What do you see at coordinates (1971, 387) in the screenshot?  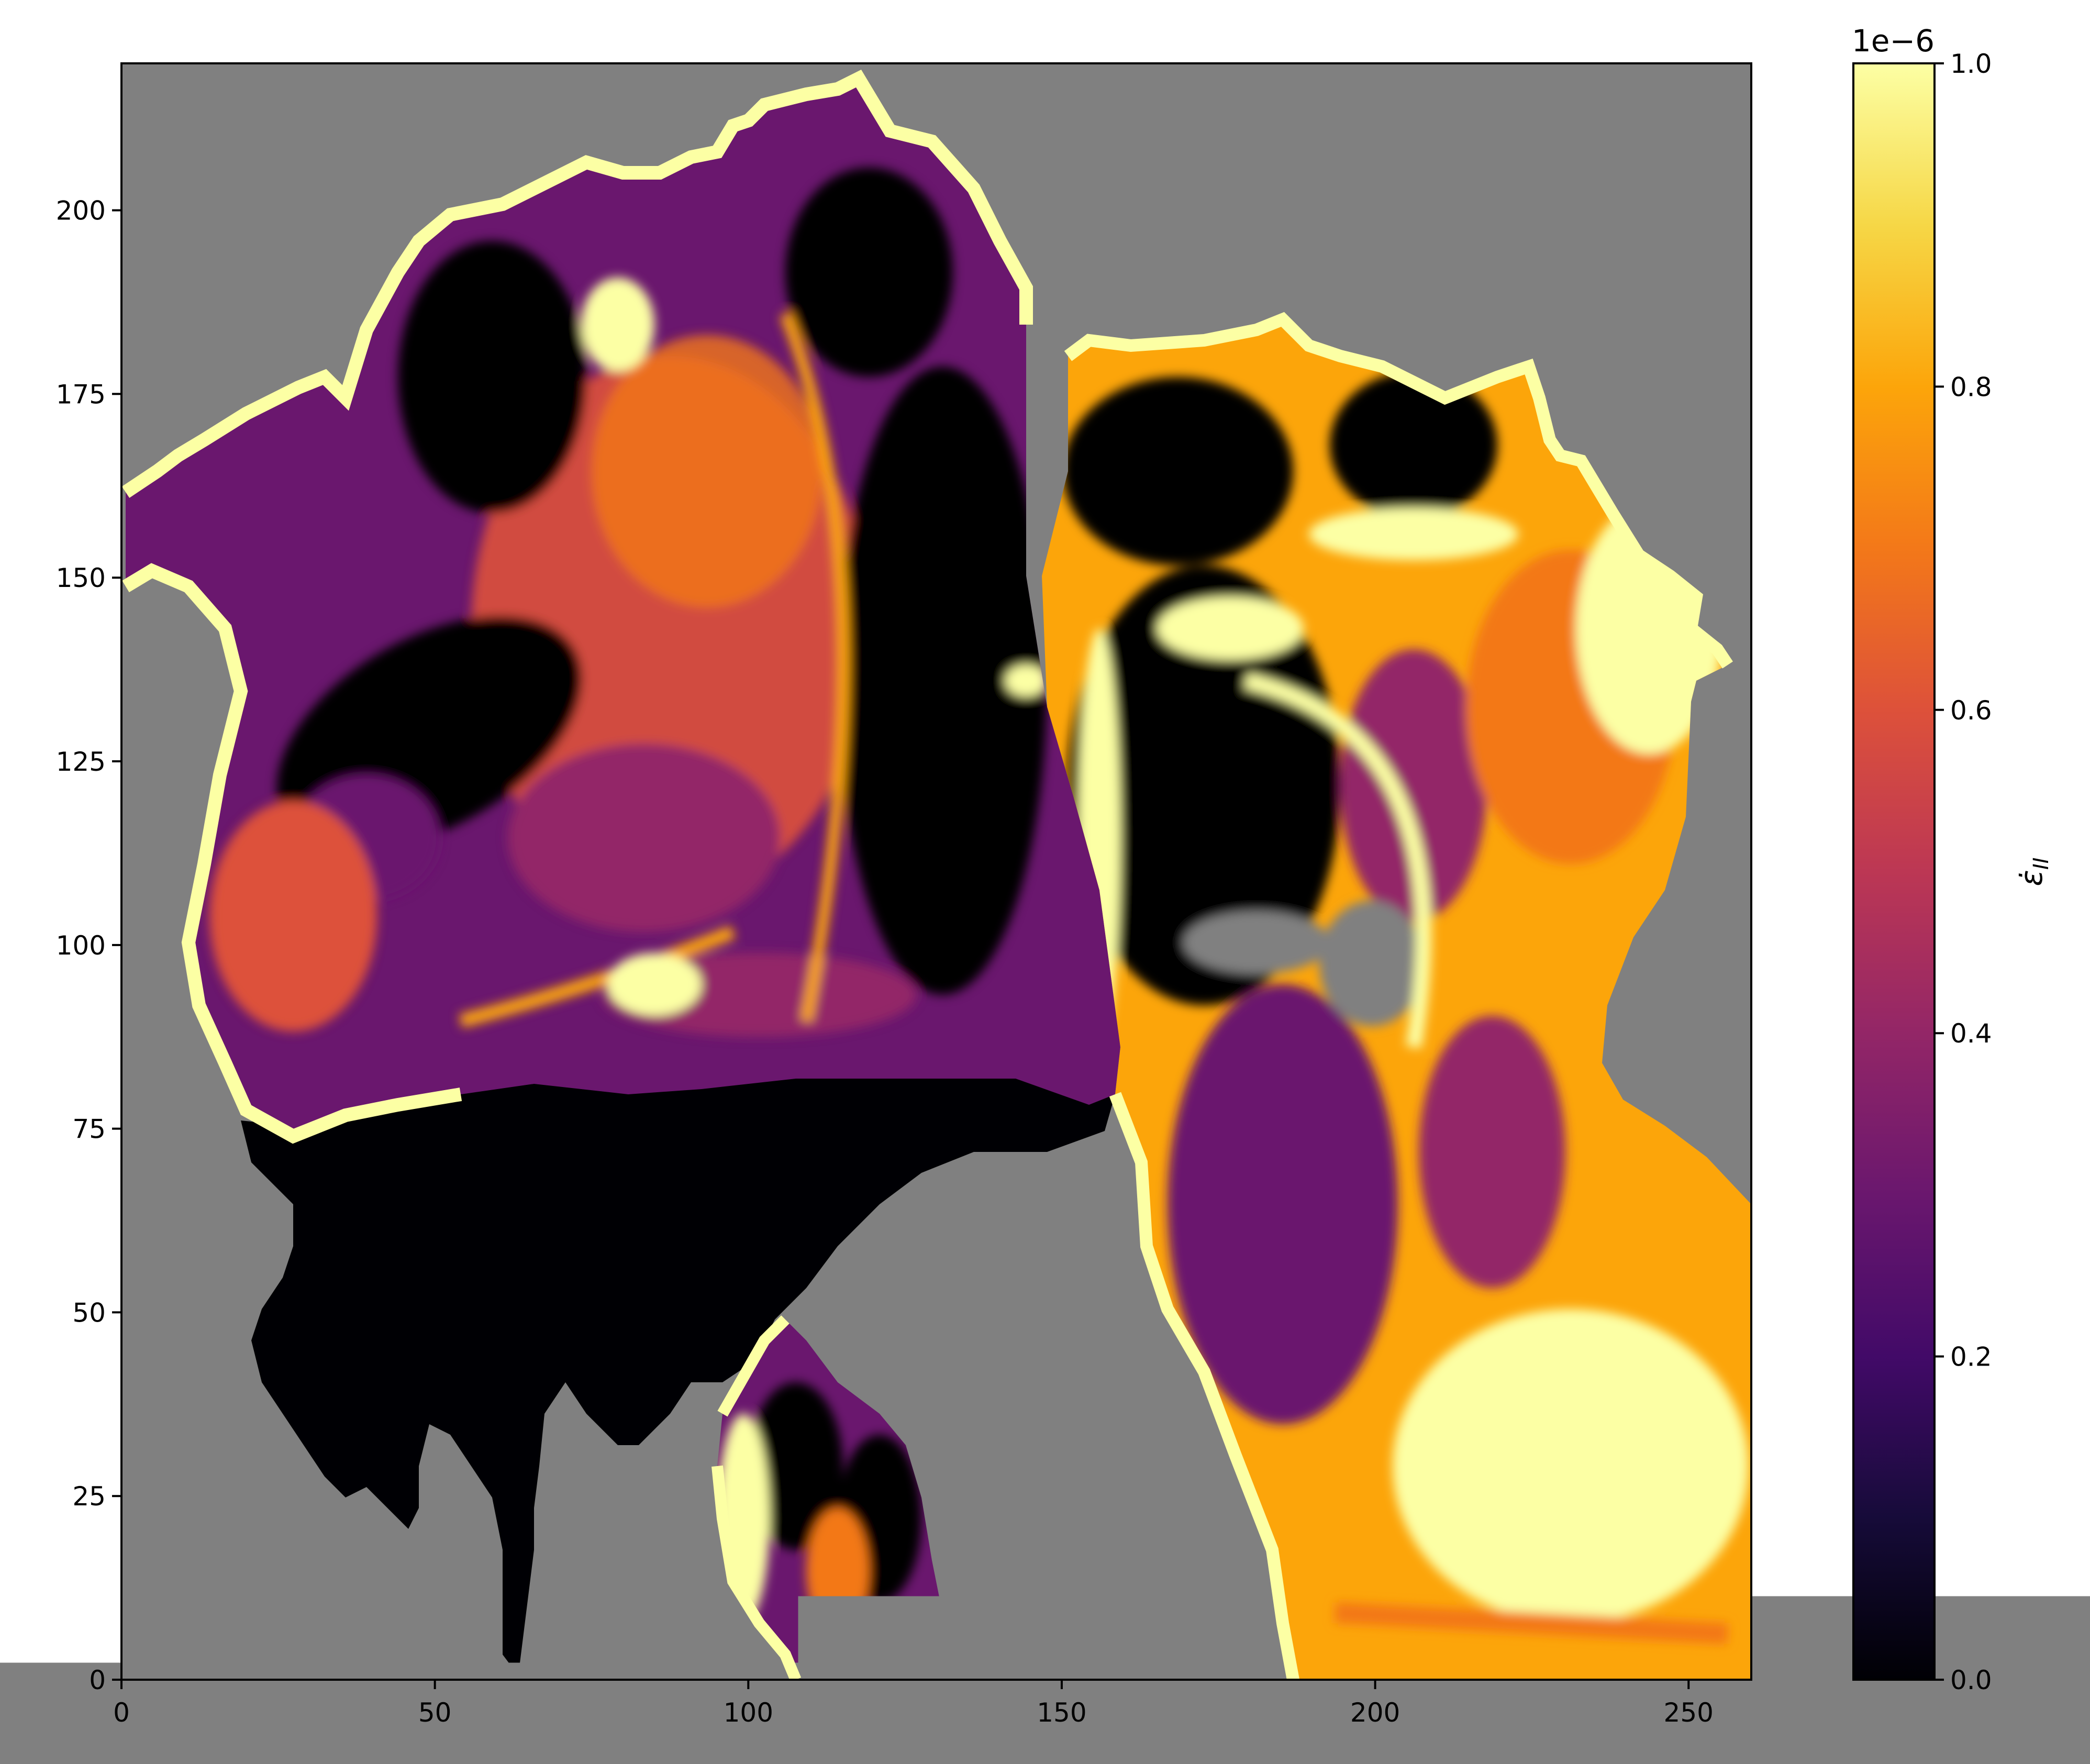 I see `colorbar-tick-label-4: 0.8` at bounding box center [1971, 387].